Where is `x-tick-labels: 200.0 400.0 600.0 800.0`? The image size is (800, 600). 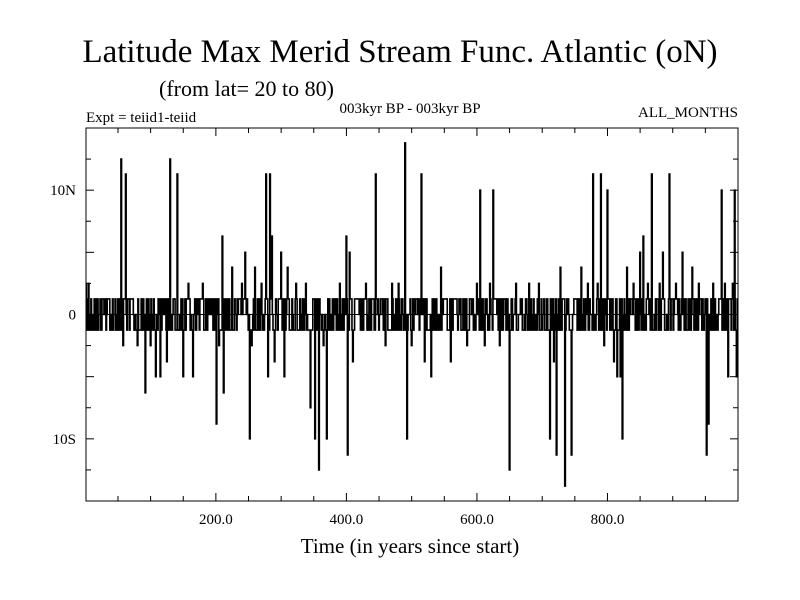
x-tick-labels: 200.0 400.0 600.0 800.0 is located at coordinates (411, 520).